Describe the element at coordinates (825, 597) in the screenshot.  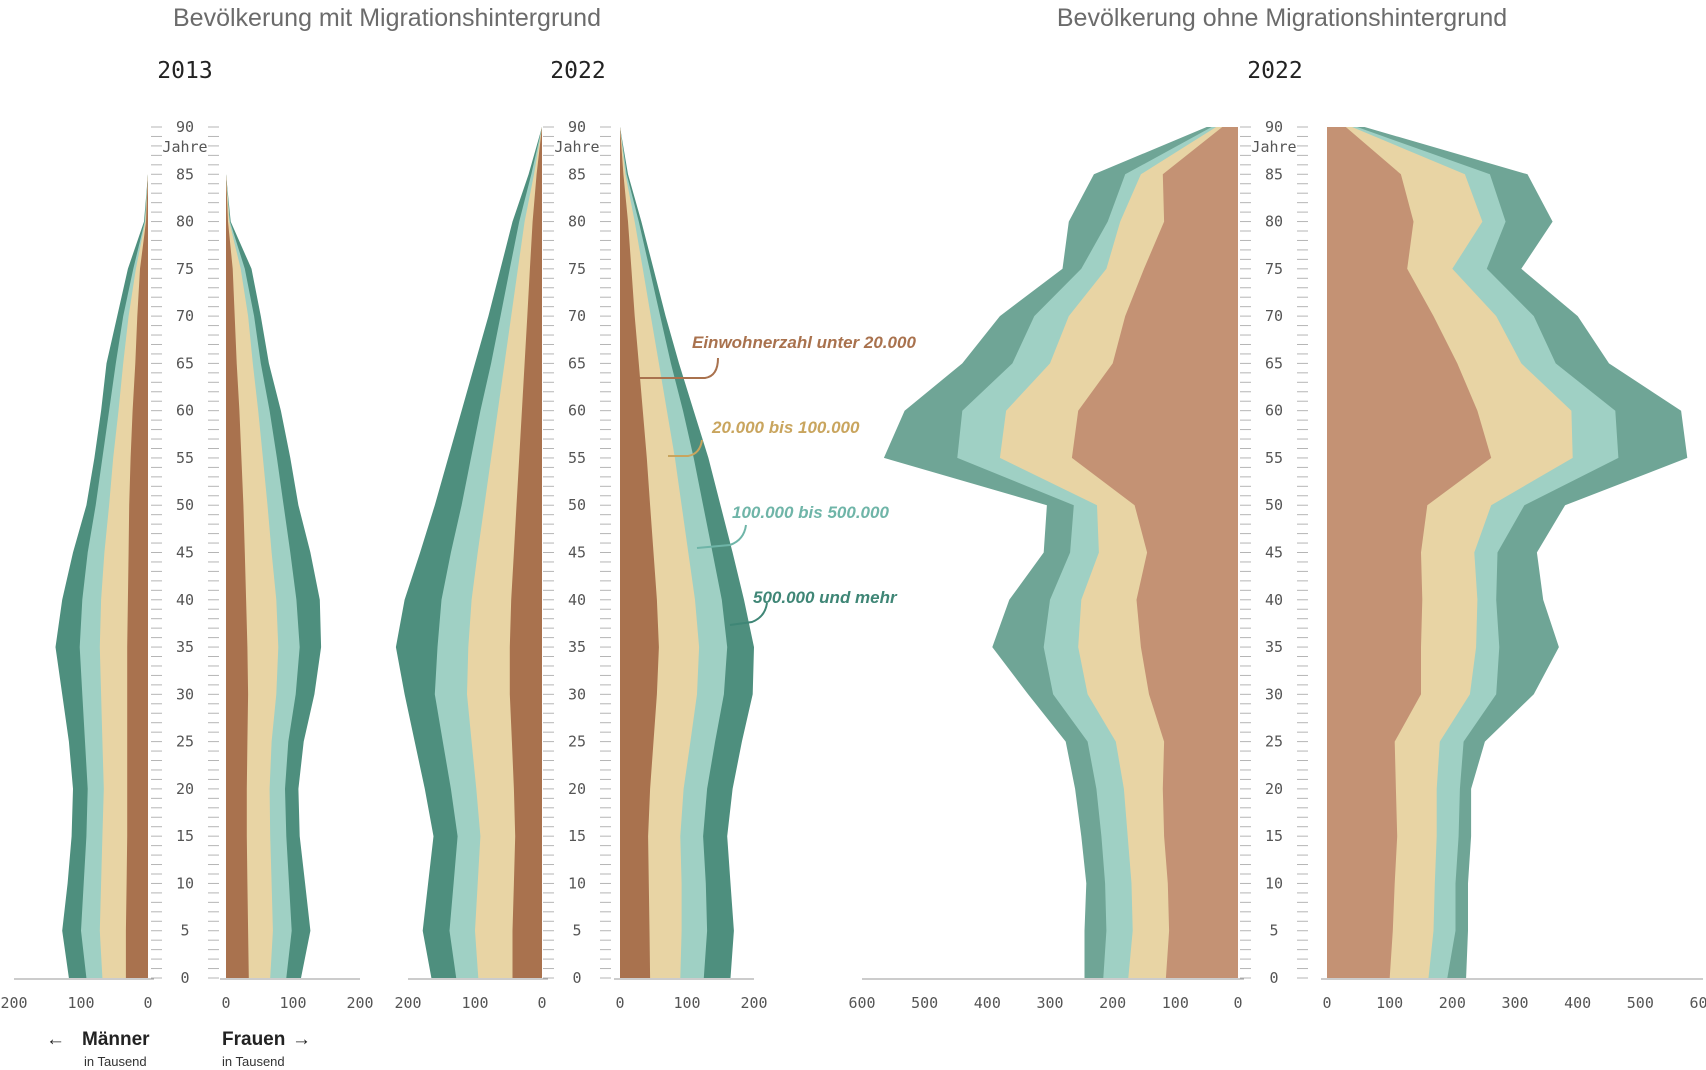
I see `legend-label-500000-plus: 500.000 und mehr` at that location.